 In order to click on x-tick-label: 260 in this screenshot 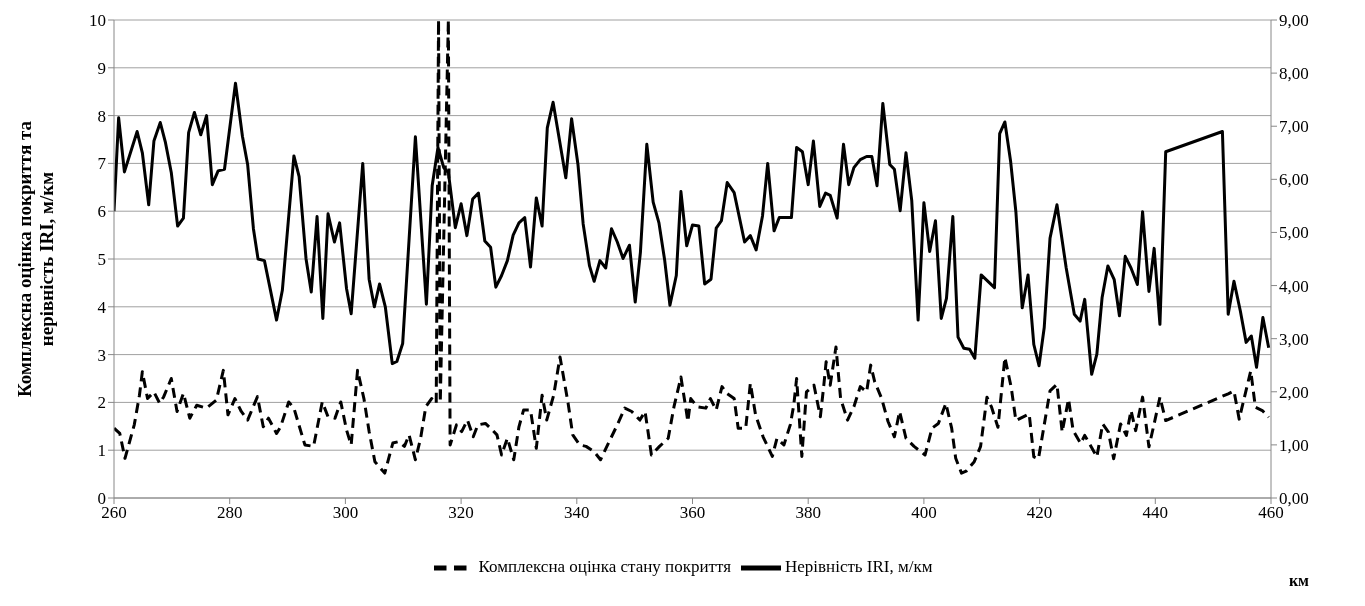, I will do `click(114, 513)`.